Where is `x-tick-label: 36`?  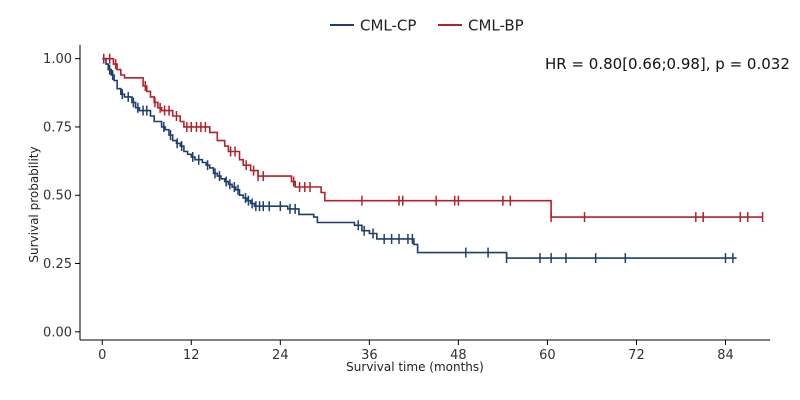 x-tick-label: 36 is located at coordinates (369, 355).